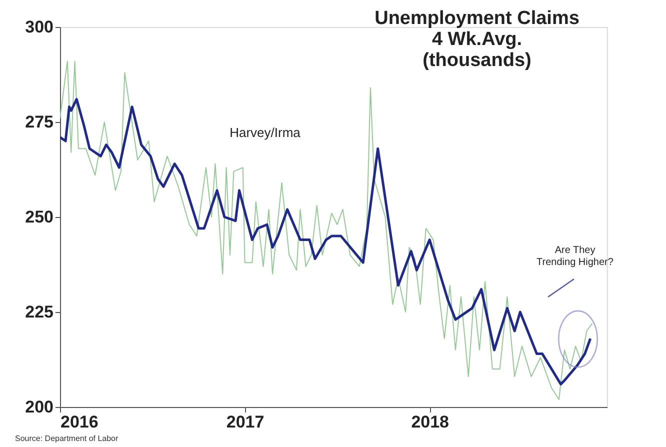 Image resolution: width=666 pixels, height=447 pixels. I want to click on x-tick-label: 2017, so click(245, 422).